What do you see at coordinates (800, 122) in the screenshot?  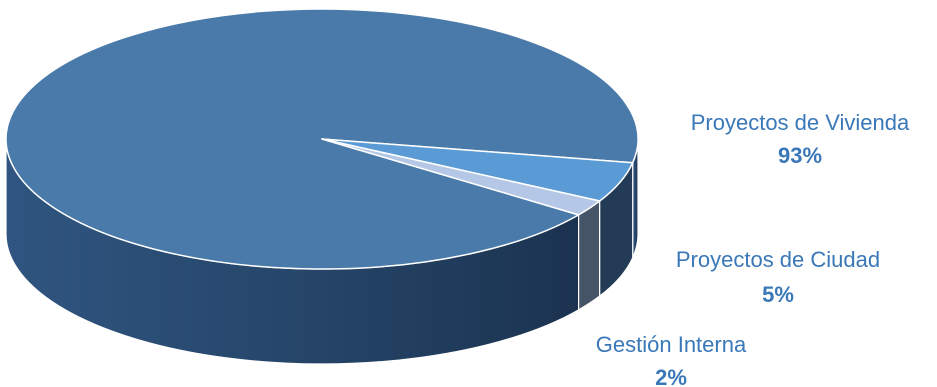 I see `slice-name-vivienda: Proyectos de Vivienda` at bounding box center [800, 122].